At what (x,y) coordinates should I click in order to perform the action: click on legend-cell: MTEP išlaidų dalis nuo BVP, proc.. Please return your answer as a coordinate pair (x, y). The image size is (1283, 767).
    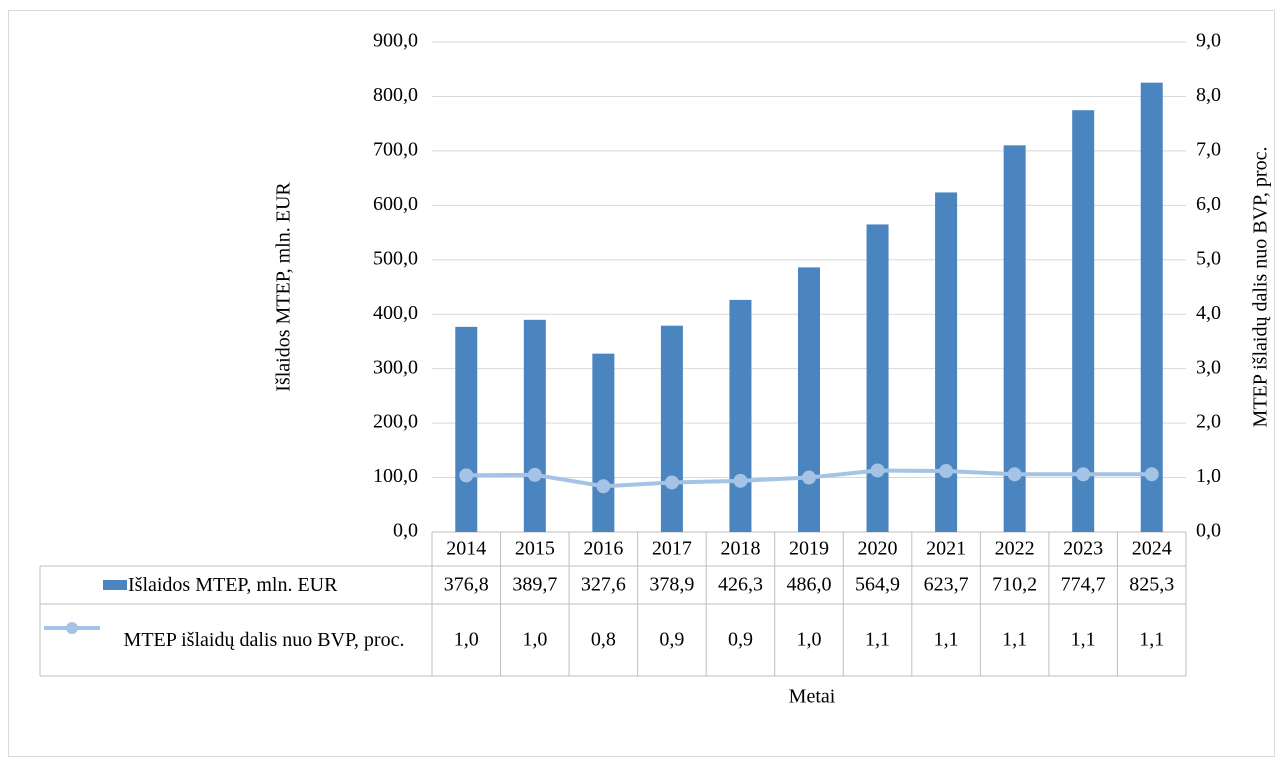
    Looking at the image, I should click on (264, 640).